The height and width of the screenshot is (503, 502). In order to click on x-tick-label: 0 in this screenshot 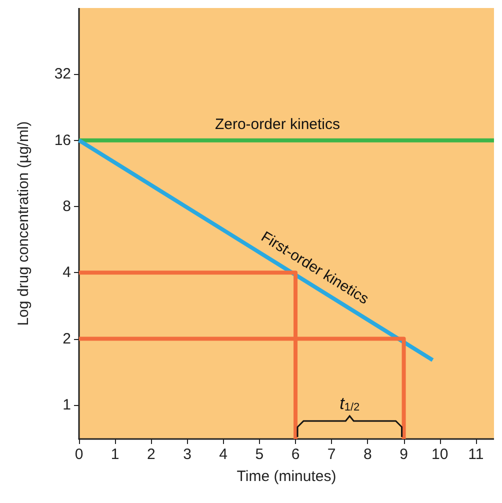, I will do `click(79, 454)`.